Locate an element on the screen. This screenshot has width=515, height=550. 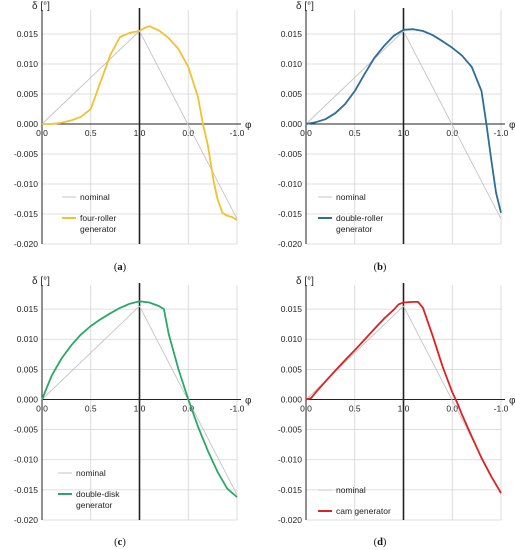
legend-label-generator: cam generator is located at coordinates (363, 511).